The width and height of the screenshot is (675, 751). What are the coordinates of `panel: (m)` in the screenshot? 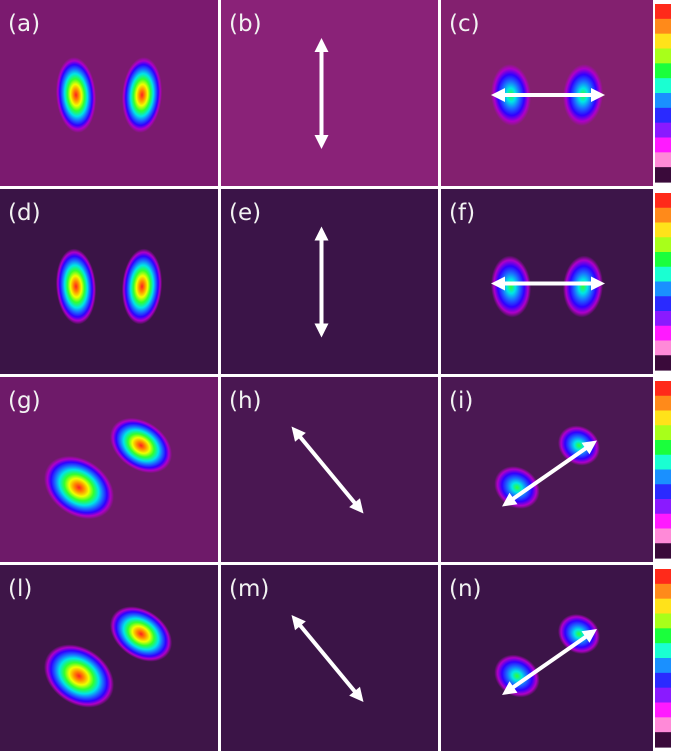 It's located at (329, 658).